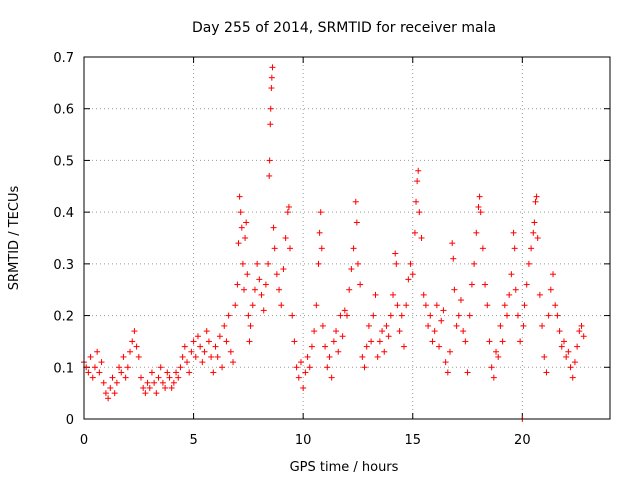 The width and height of the screenshot is (640, 480). Describe the element at coordinates (193, 440) in the screenshot. I see `x-tick-label: 5` at that location.